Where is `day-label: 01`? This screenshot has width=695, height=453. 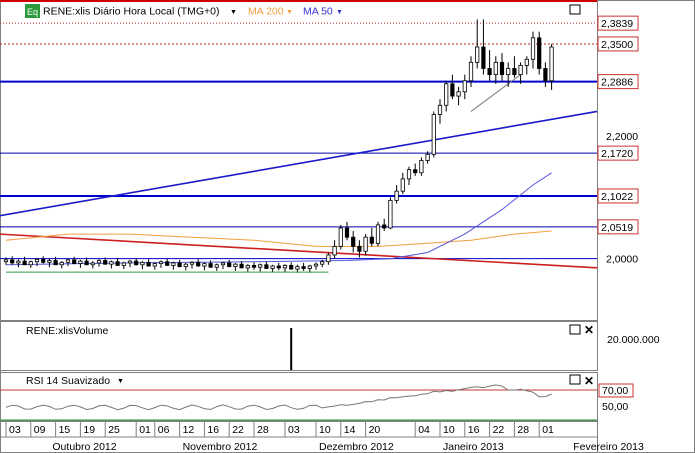 day-label: 01 is located at coordinates (145, 430).